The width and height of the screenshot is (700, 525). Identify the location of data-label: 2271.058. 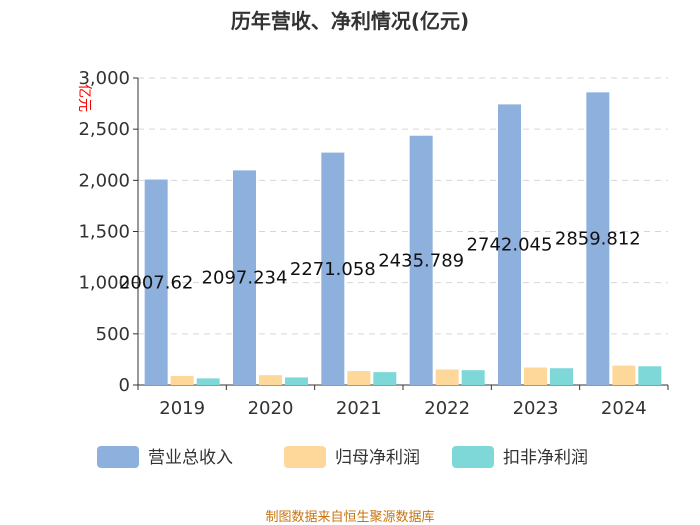
(333, 269).